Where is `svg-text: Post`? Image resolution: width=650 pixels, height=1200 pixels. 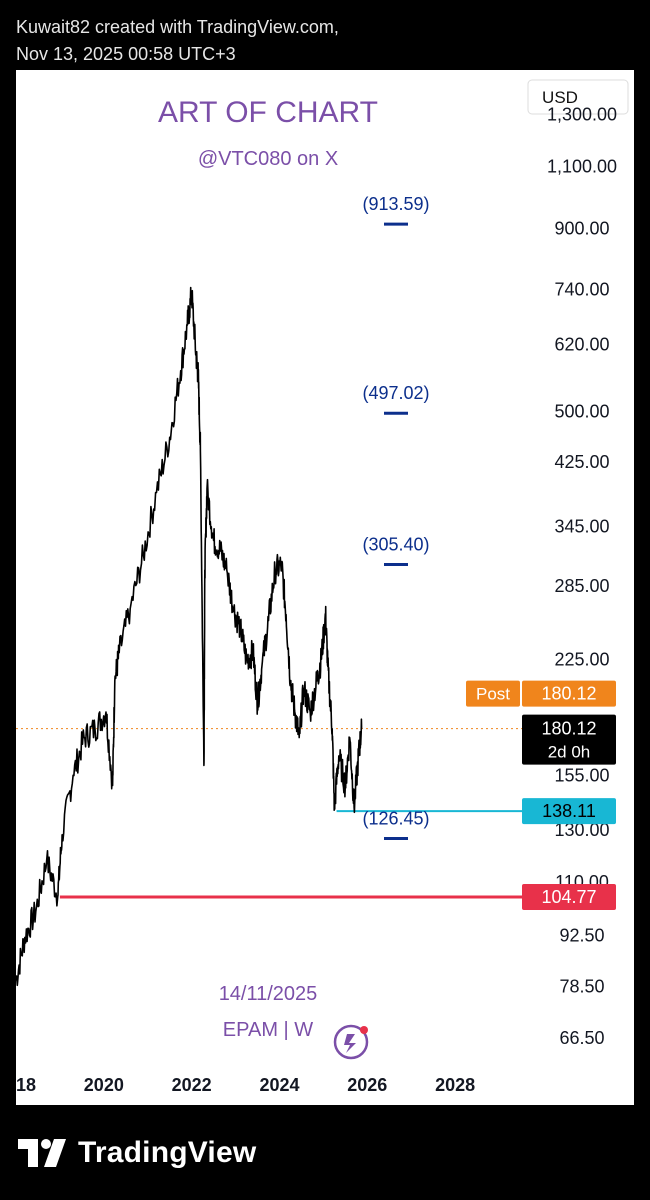
svg-text: Post is located at coordinates (493, 694).